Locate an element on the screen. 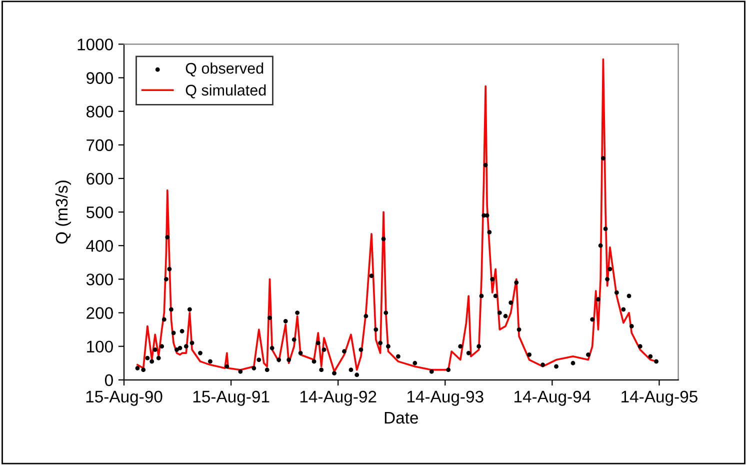  y-tick-label: 200 is located at coordinates (99, 313).